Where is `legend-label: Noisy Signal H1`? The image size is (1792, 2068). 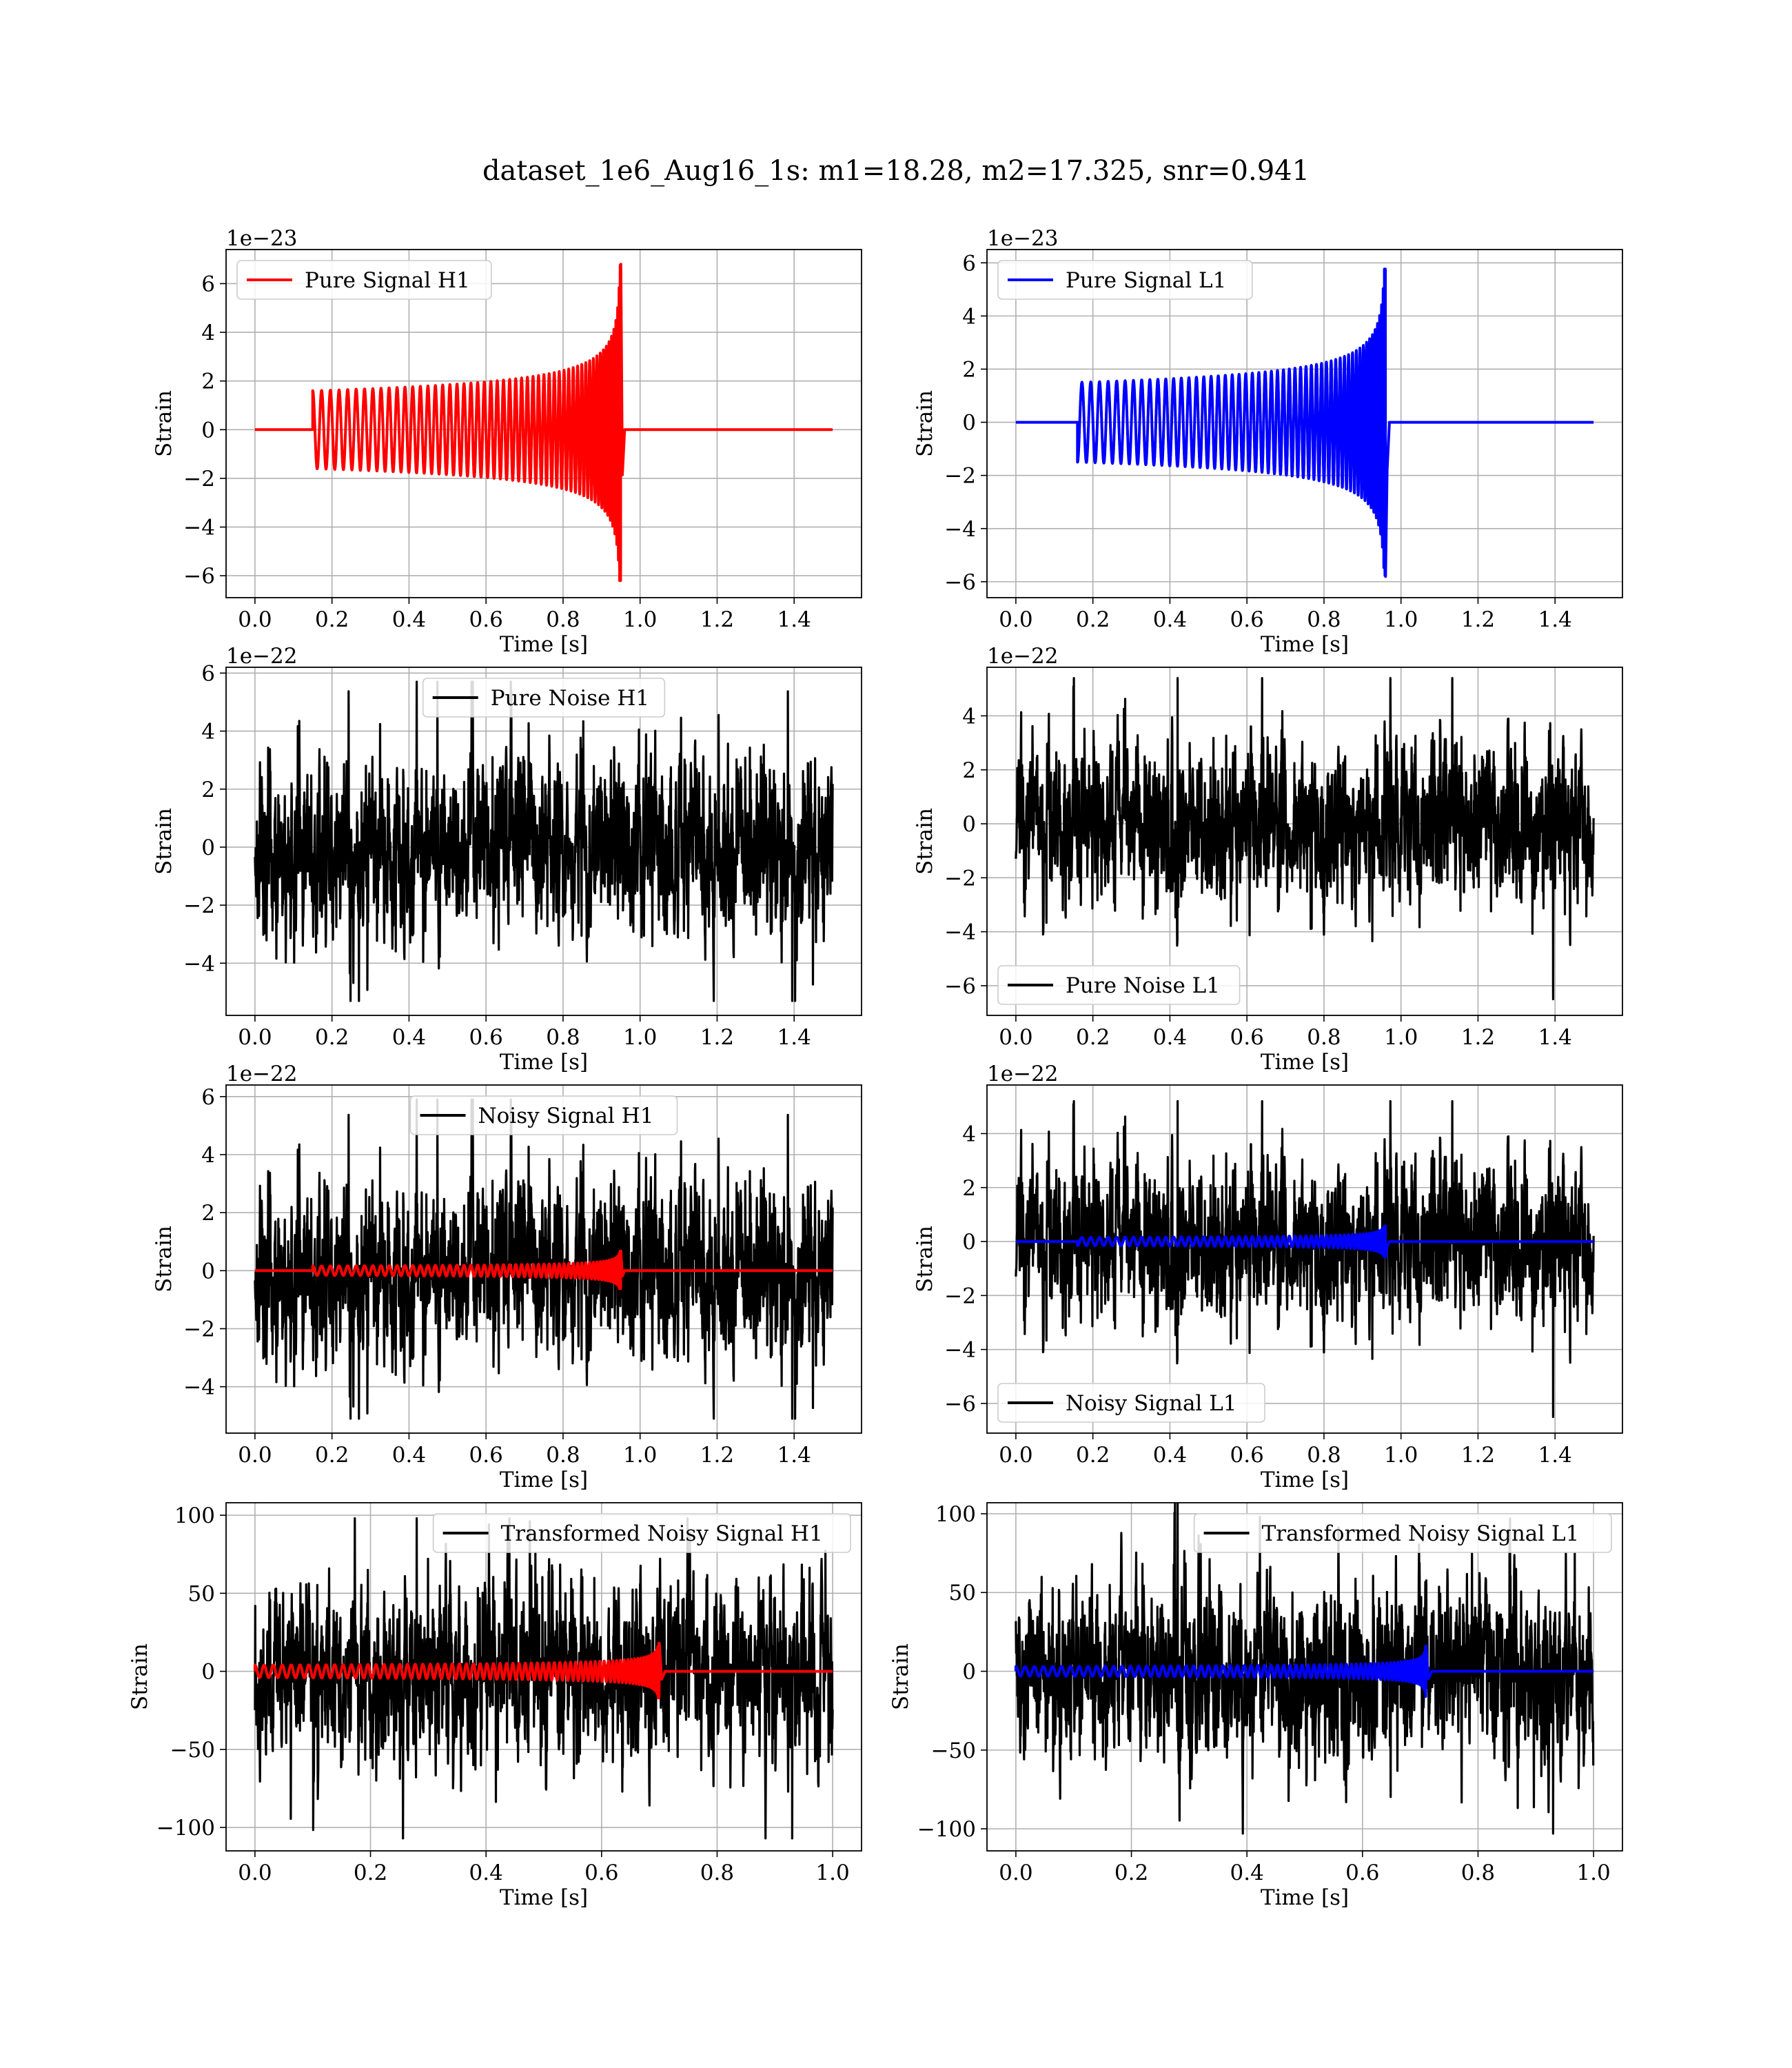
legend-label: Noisy Signal H1 is located at coordinates (566, 1116).